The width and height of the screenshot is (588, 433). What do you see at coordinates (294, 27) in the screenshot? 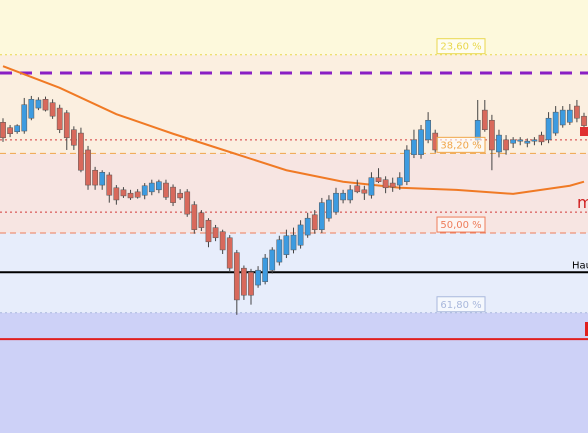
I see `band` at bounding box center [294, 27].